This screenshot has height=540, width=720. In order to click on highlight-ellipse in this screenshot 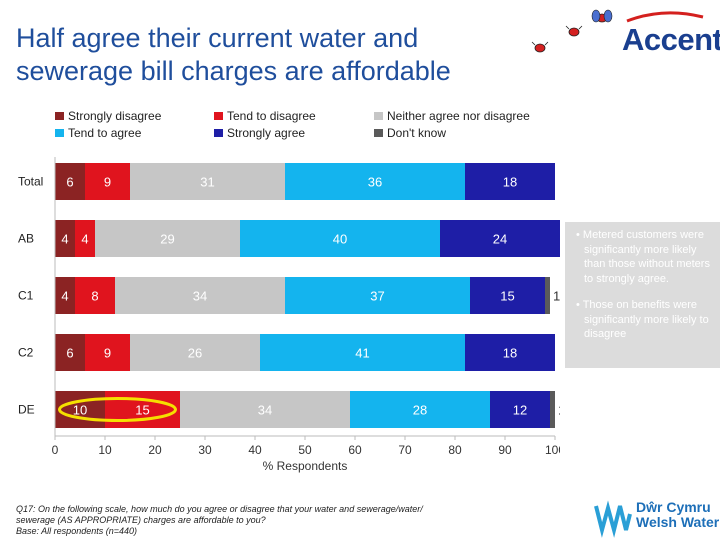, I will do `click(117, 409)`.